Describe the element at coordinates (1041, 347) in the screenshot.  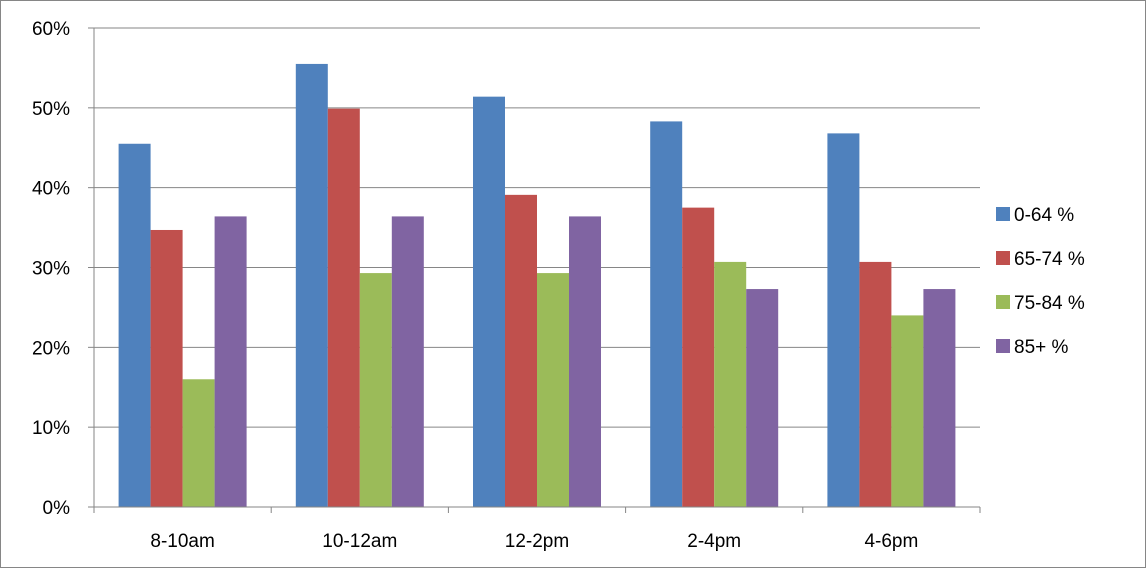
I see `legend-label-3: 85+ %` at that location.